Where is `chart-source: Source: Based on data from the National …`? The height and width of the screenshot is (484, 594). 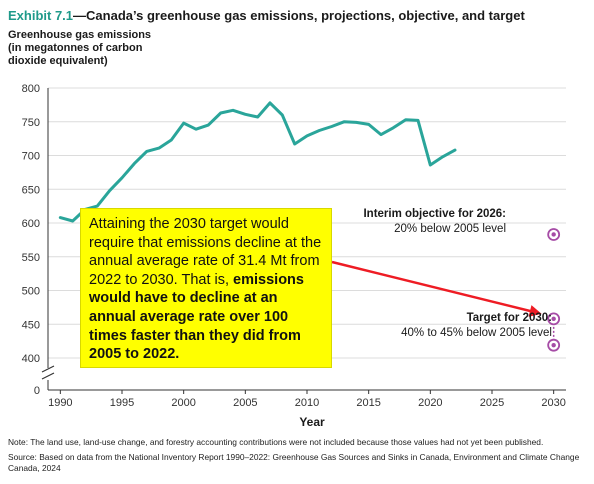 chart-source: Source: Based on data from the National … is located at coordinates (294, 462).